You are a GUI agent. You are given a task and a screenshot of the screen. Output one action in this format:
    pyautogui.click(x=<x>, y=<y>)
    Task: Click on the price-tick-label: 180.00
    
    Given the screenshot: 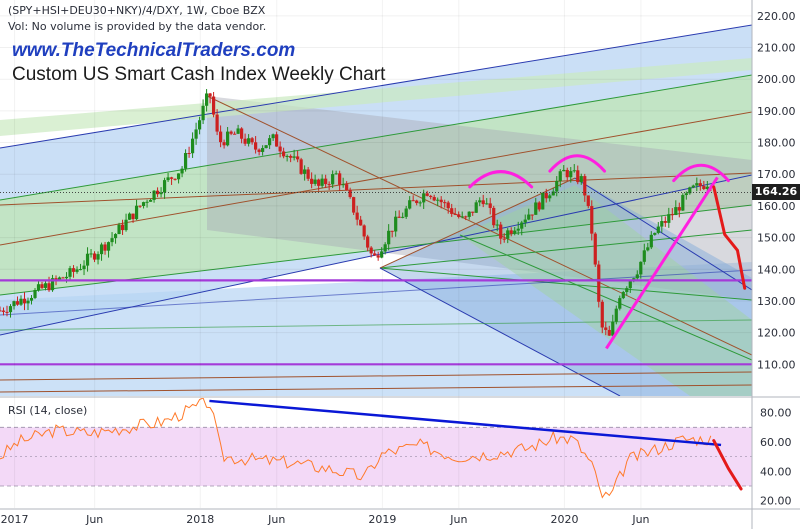 What is the action you would take?
    pyautogui.click(x=776, y=143)
    